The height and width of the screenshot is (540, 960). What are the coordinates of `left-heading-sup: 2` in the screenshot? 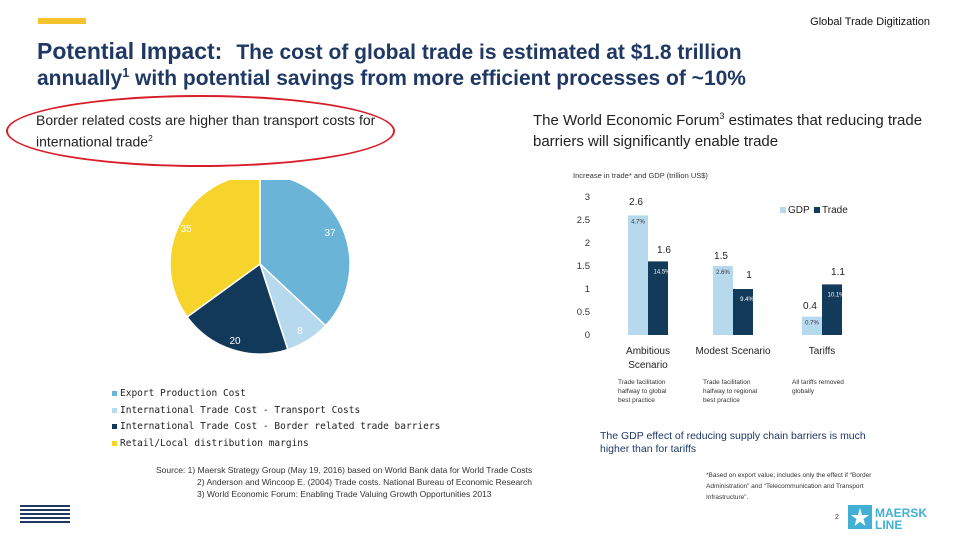 It's located at (150, 138).